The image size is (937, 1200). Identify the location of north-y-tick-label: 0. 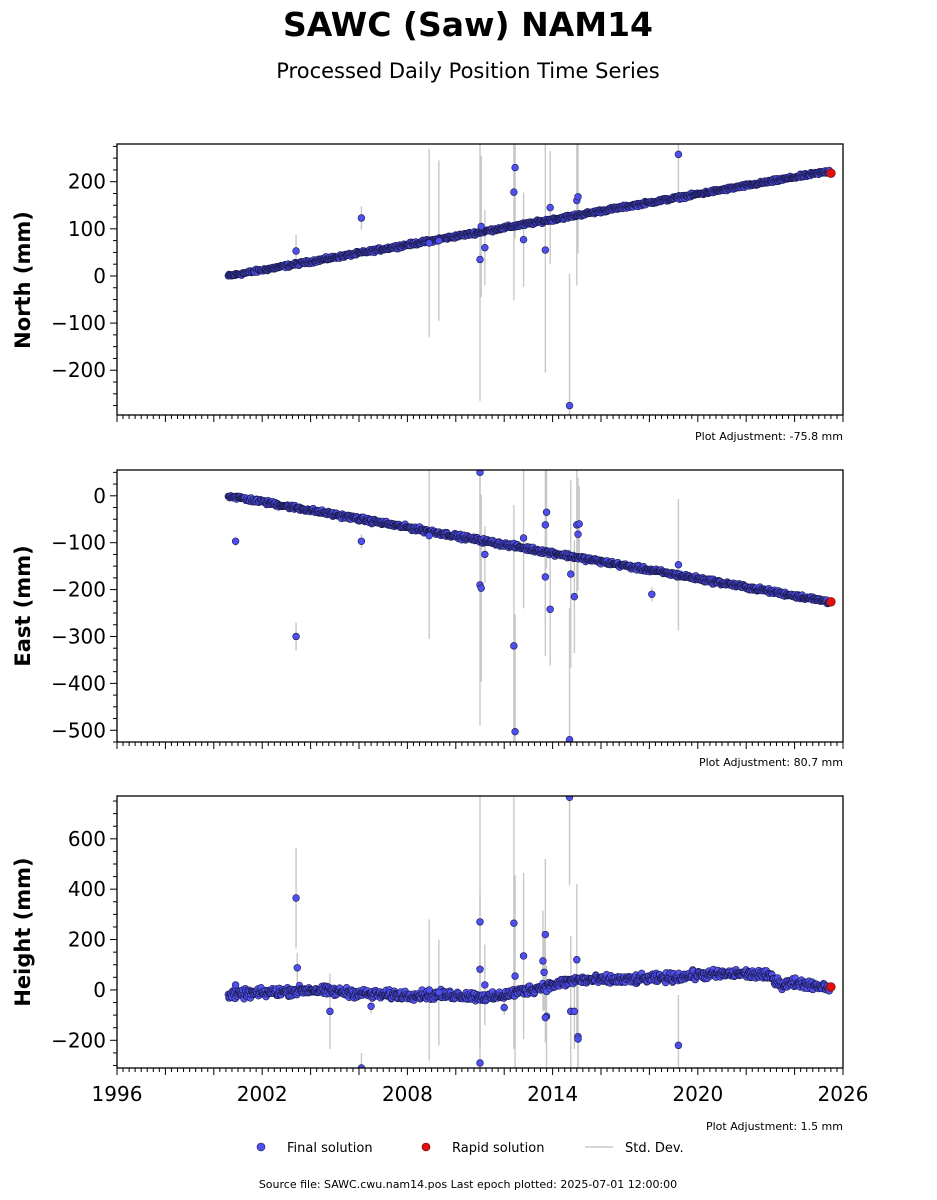
(99, 276).